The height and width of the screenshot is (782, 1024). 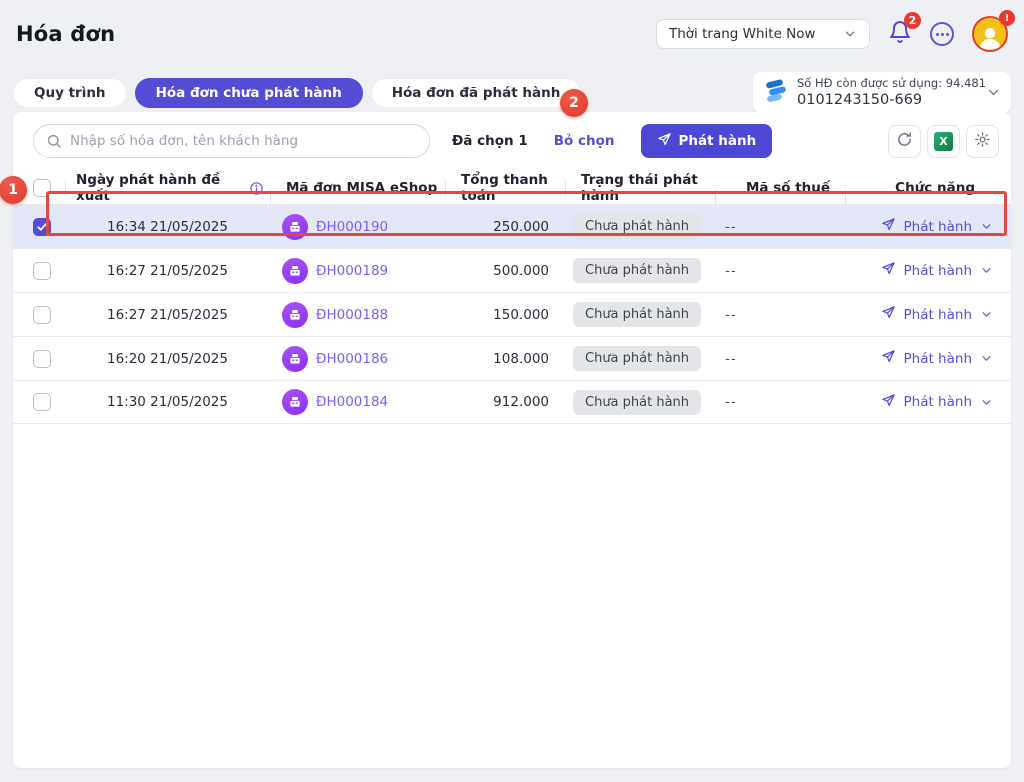 What do you see at coordinates (523, 141) in the screenshot?
I see `selected-count: 1` at bounding box center [523, 141].